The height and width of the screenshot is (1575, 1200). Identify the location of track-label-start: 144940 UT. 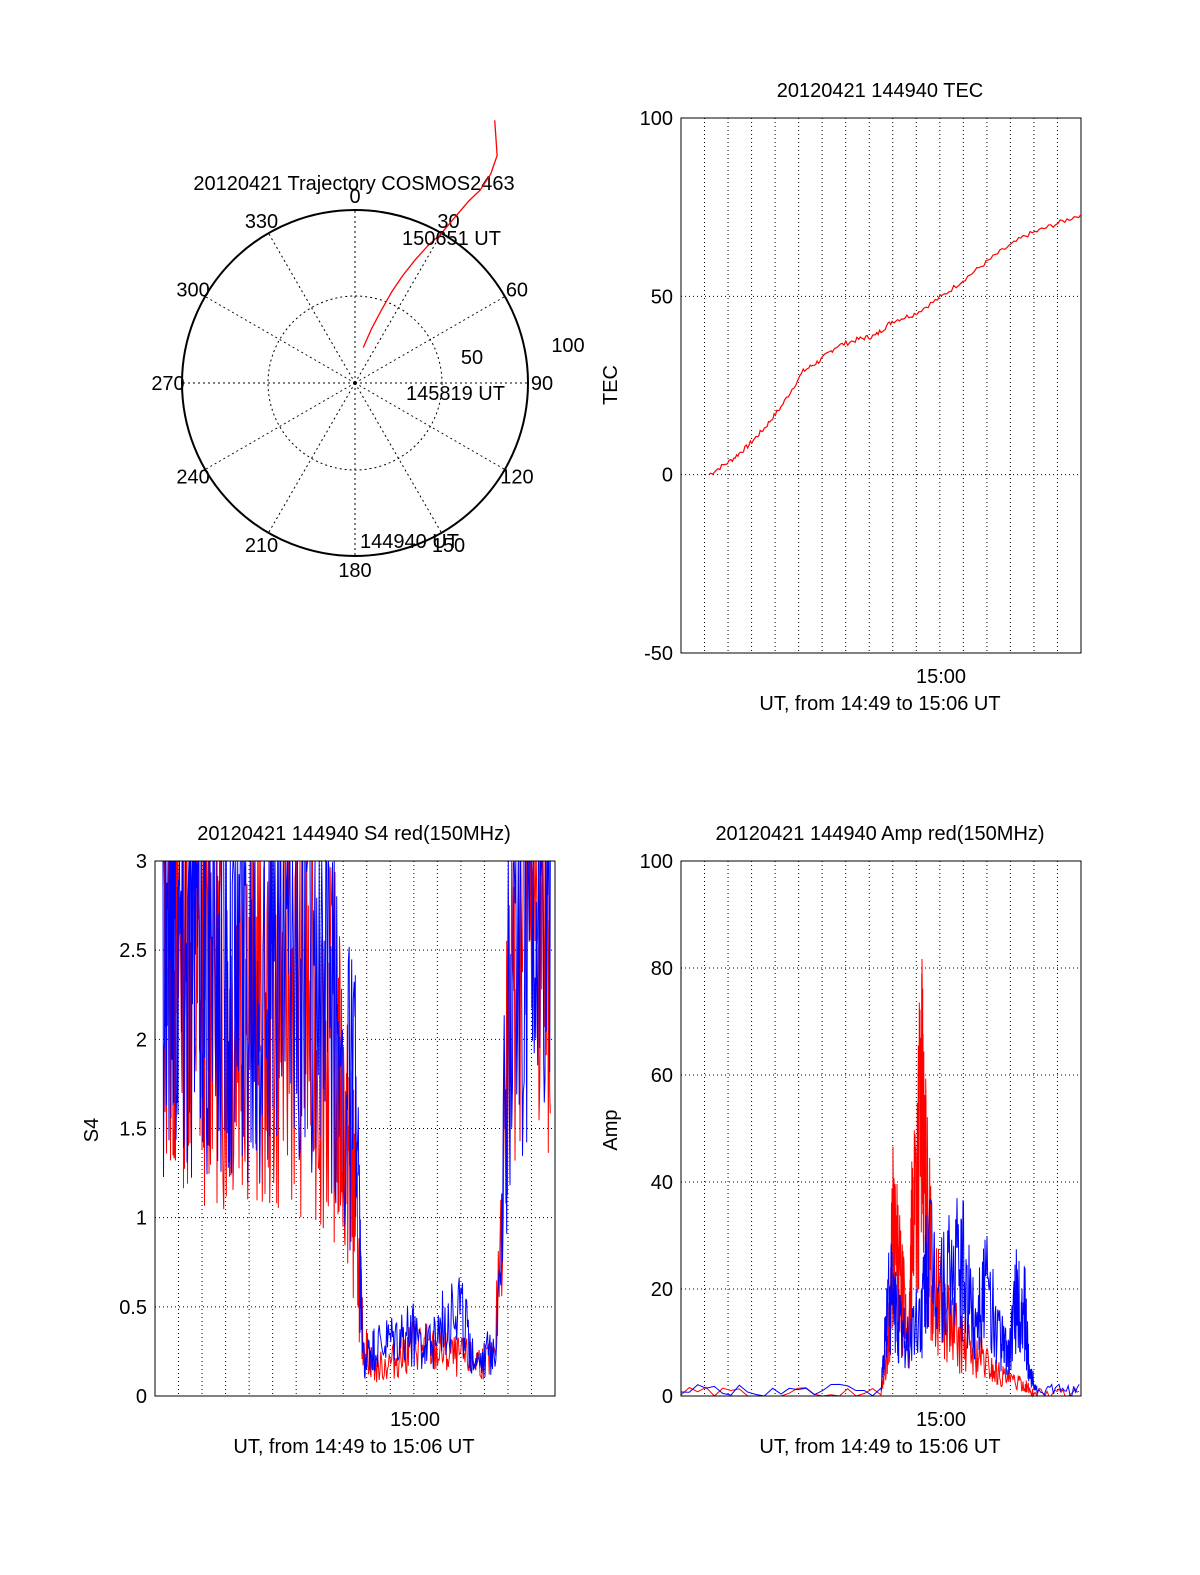
(409, 542).